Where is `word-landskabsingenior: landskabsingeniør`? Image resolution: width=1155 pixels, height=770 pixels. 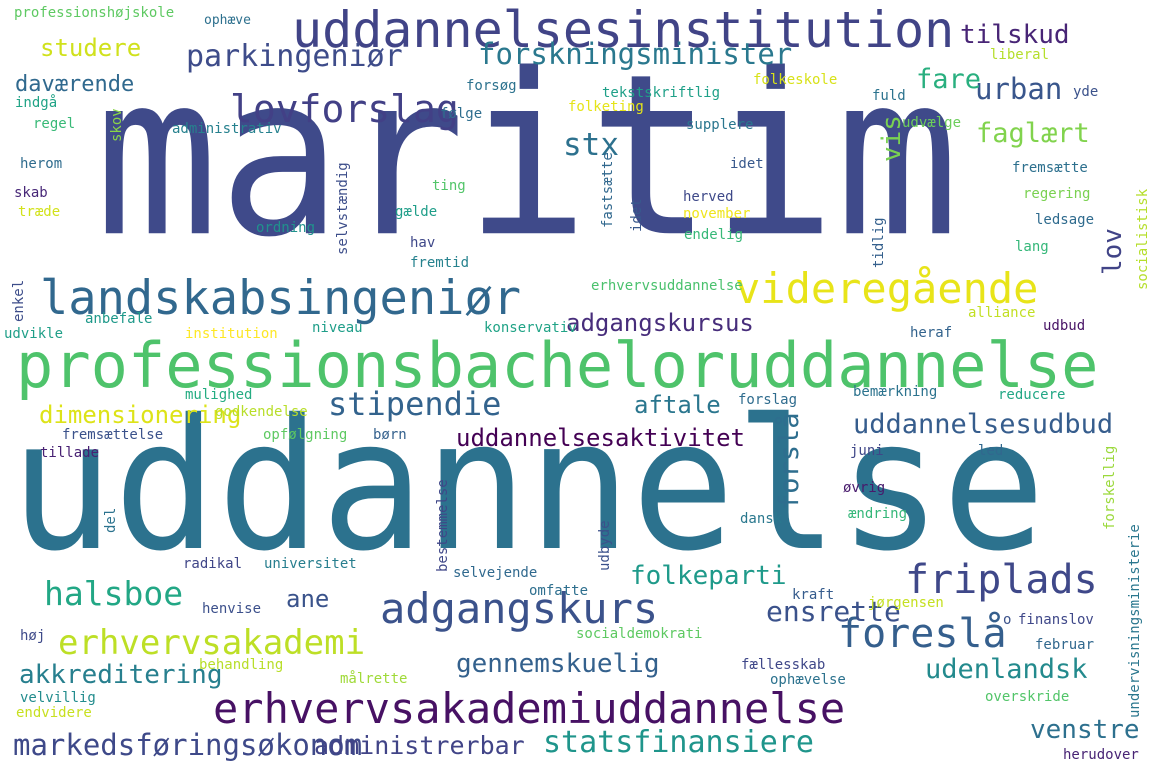
word-landskabsingenior: landskabsingeniør is located at coordinates (281, 298).